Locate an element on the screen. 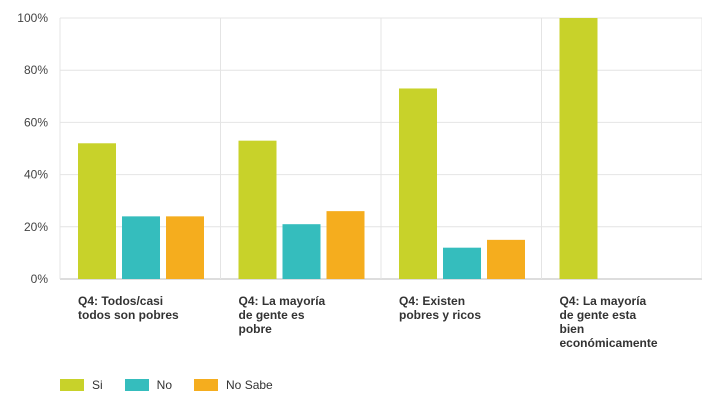  legend-item-si: Si is located at coordinates (81, 385).